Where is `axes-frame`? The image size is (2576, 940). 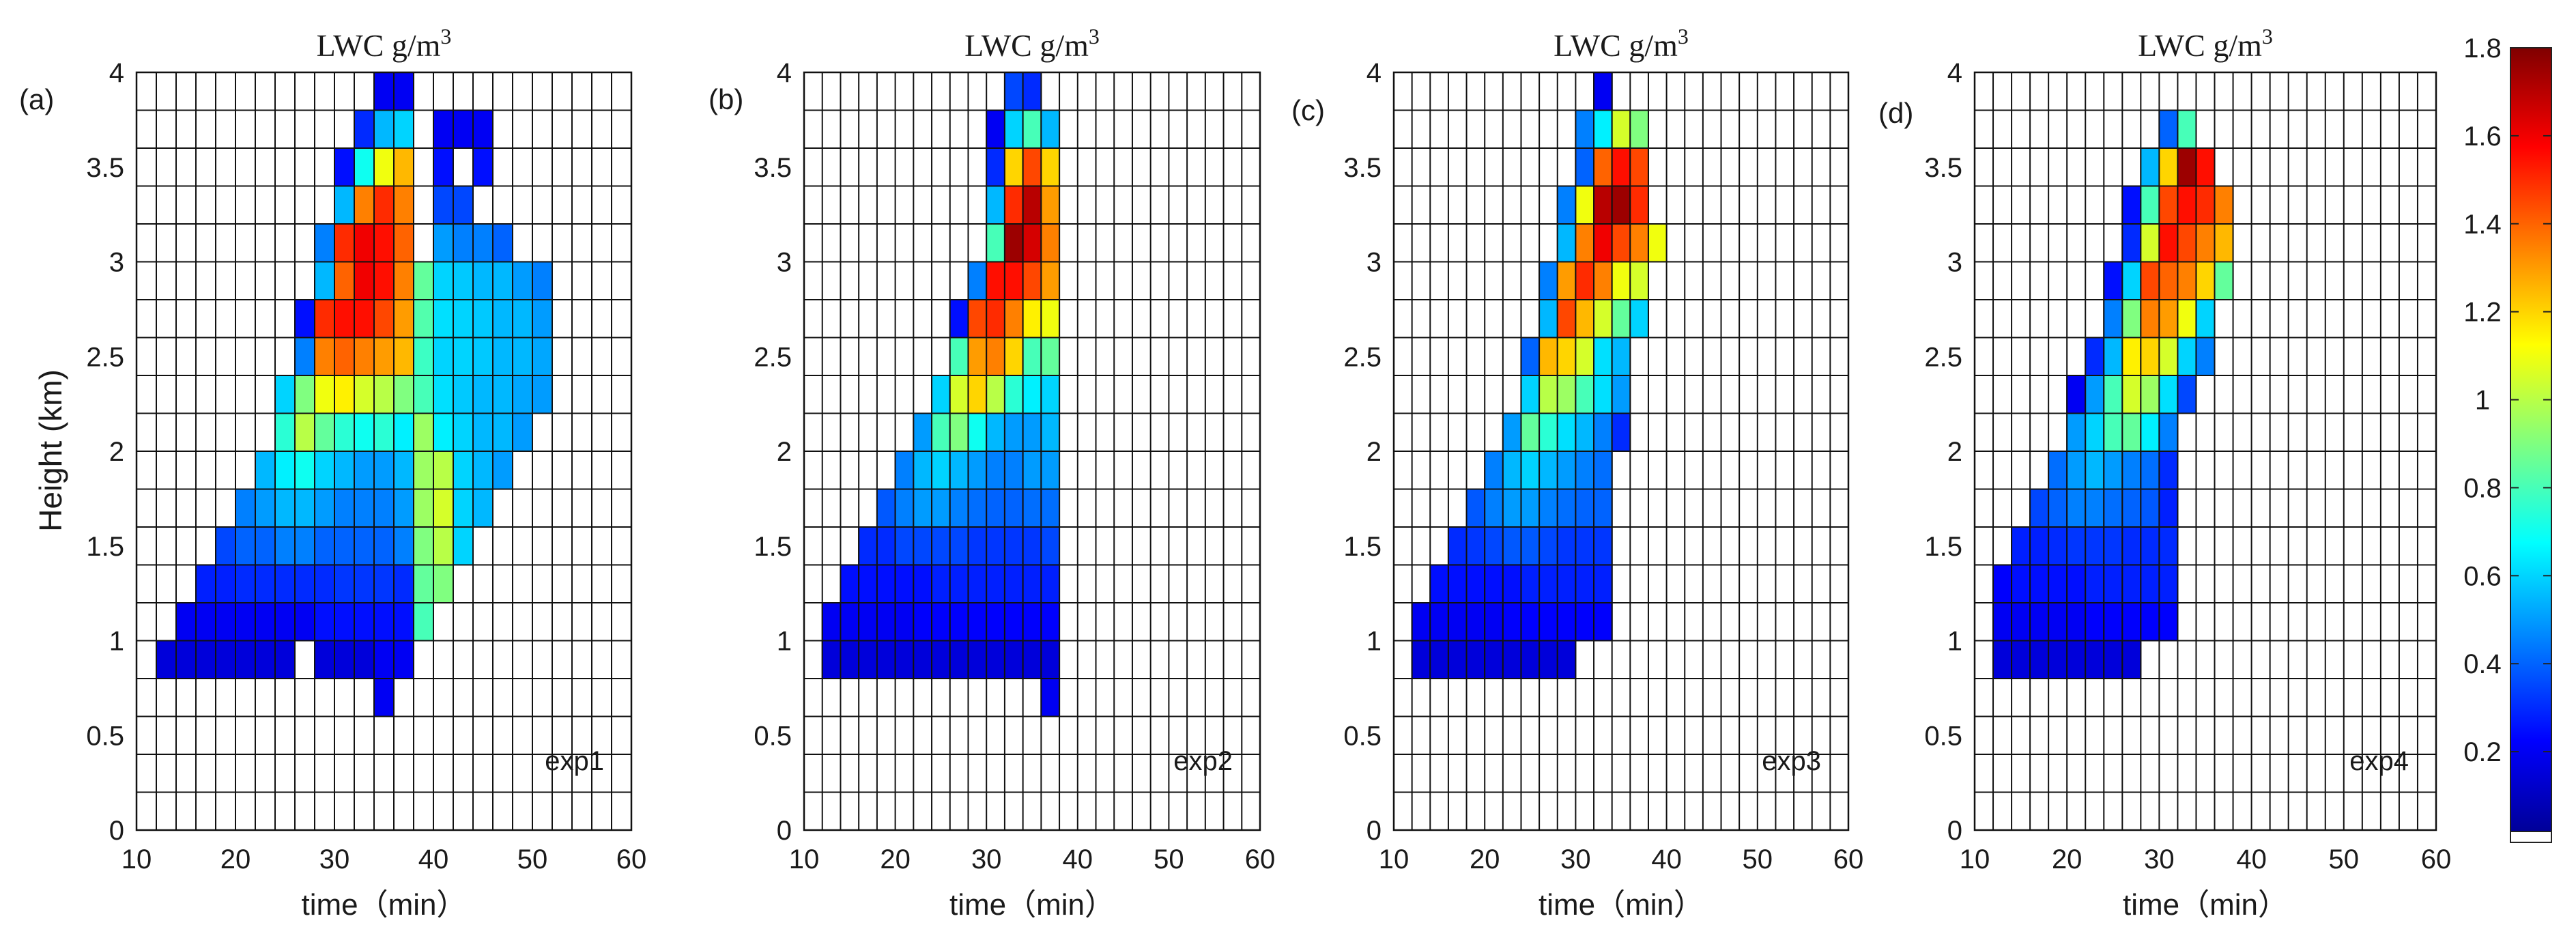
axes-frame is located at coordinates (1032, 451).